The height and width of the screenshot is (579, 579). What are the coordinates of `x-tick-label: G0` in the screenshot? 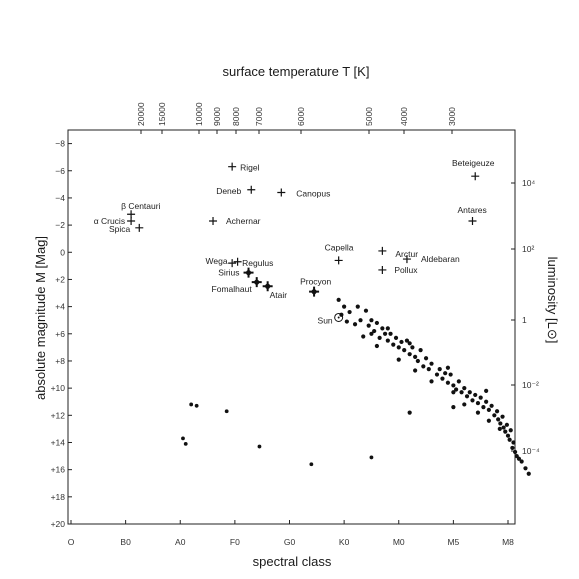 It's located at (290, 542).